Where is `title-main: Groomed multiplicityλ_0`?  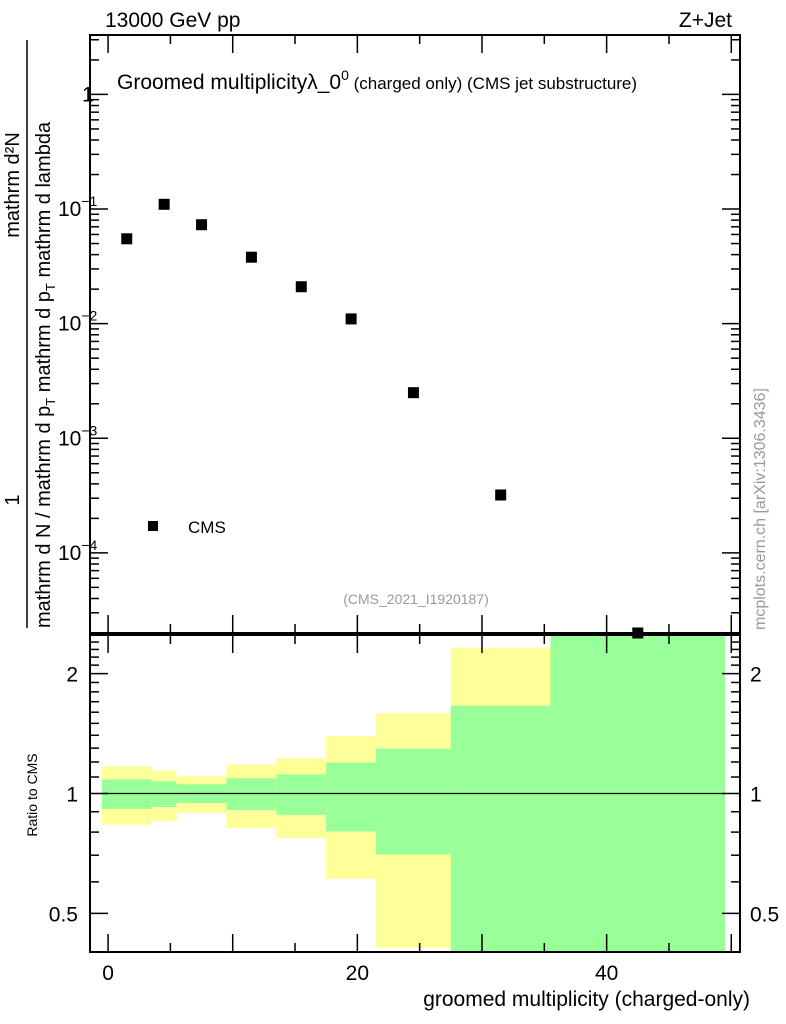 title-main: Groomed multiplicityλ_0 is located at coordinates (229, 82).